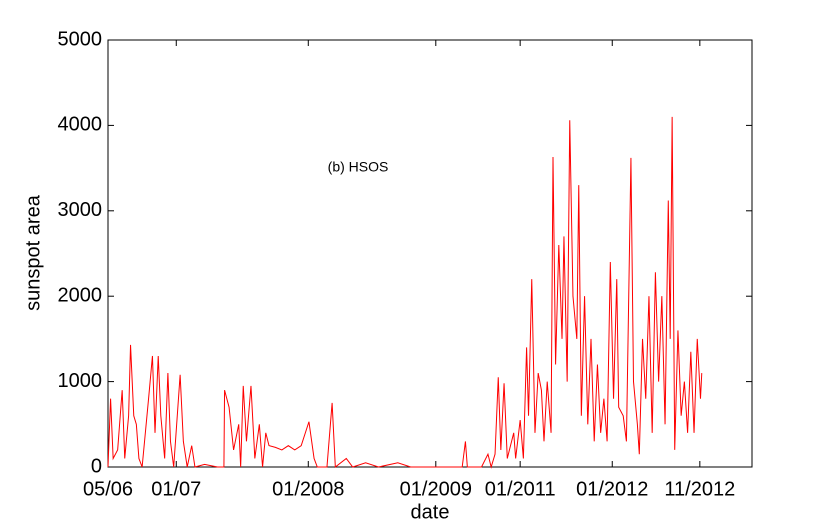 The height and width of the screenshot is (526, 830). Describe the element at coordinates (80, 39) in the screenshot. I see `y-tick-label: 5000` at that location.